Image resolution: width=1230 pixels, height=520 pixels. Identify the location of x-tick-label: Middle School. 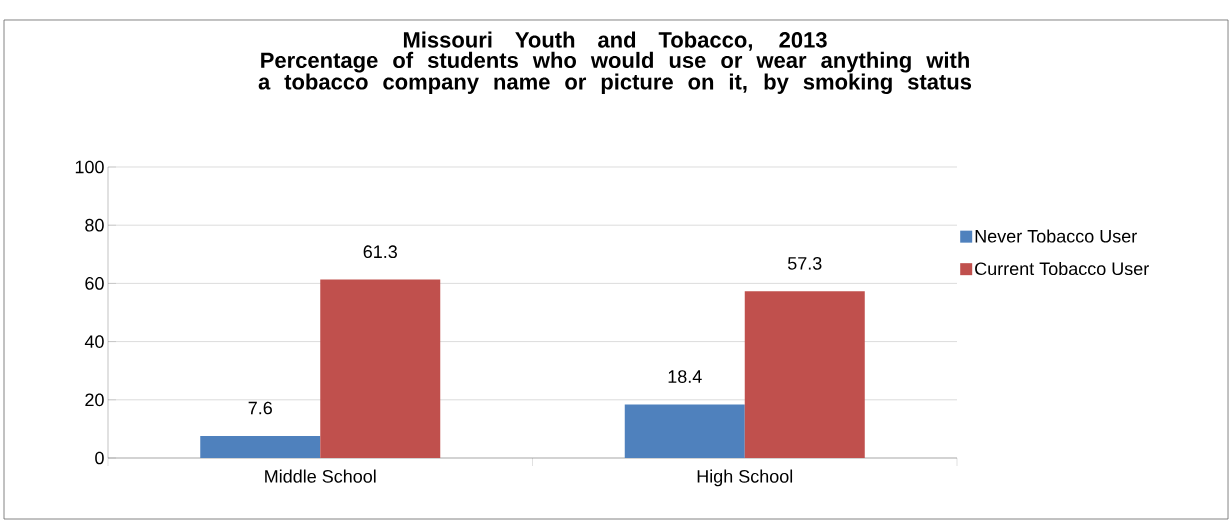
(320, 476).